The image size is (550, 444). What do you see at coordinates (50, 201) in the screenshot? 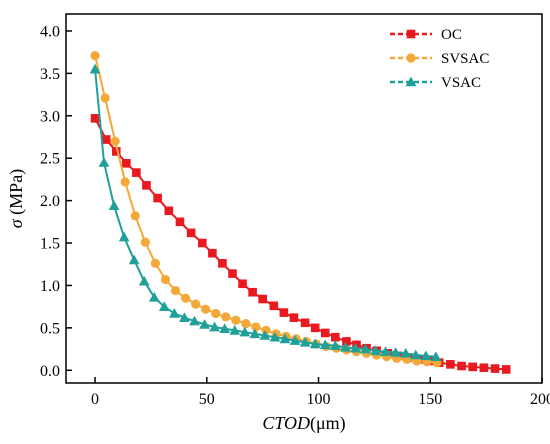
I see `y-tick-label: 2.0` at bounding box center [50, 201].